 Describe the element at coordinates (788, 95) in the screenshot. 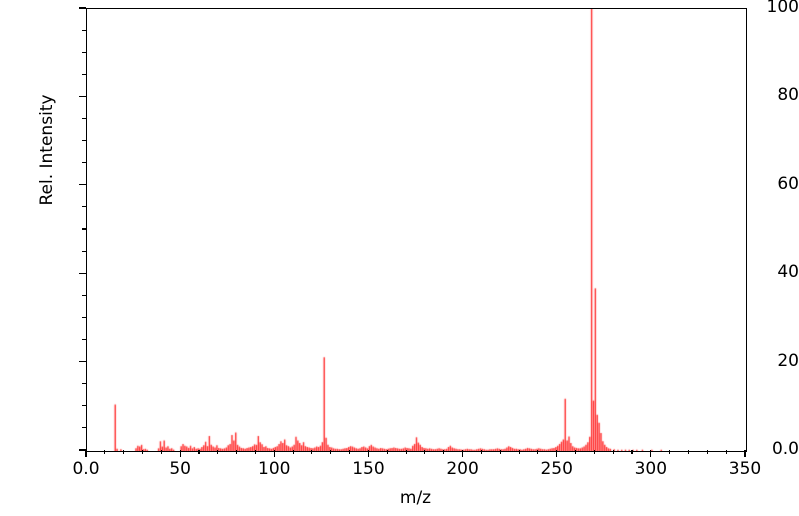

I see `y-tick-label: 80` at that location.